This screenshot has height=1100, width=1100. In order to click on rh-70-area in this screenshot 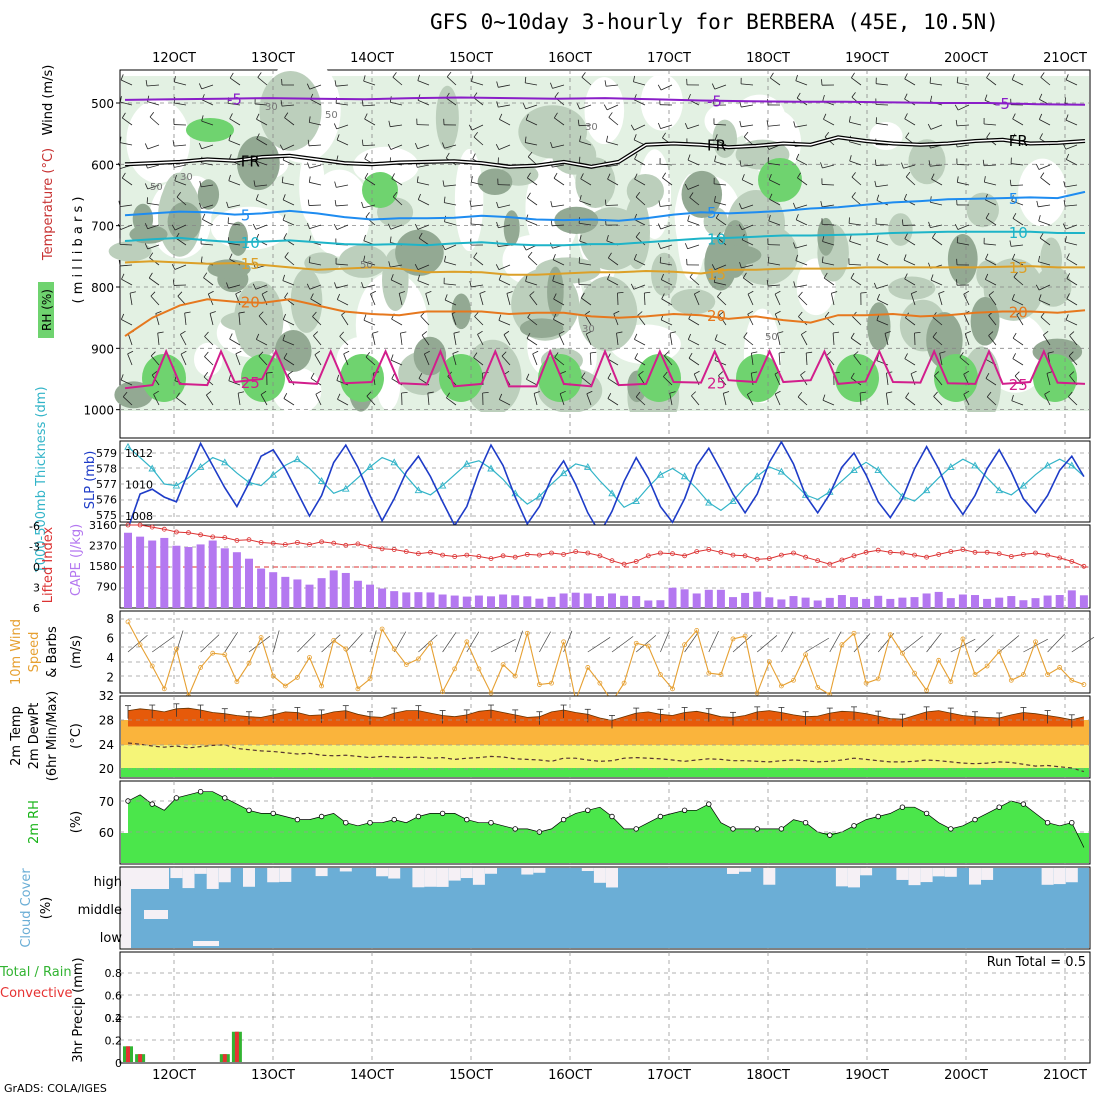, I will do `click(511, 228)`.